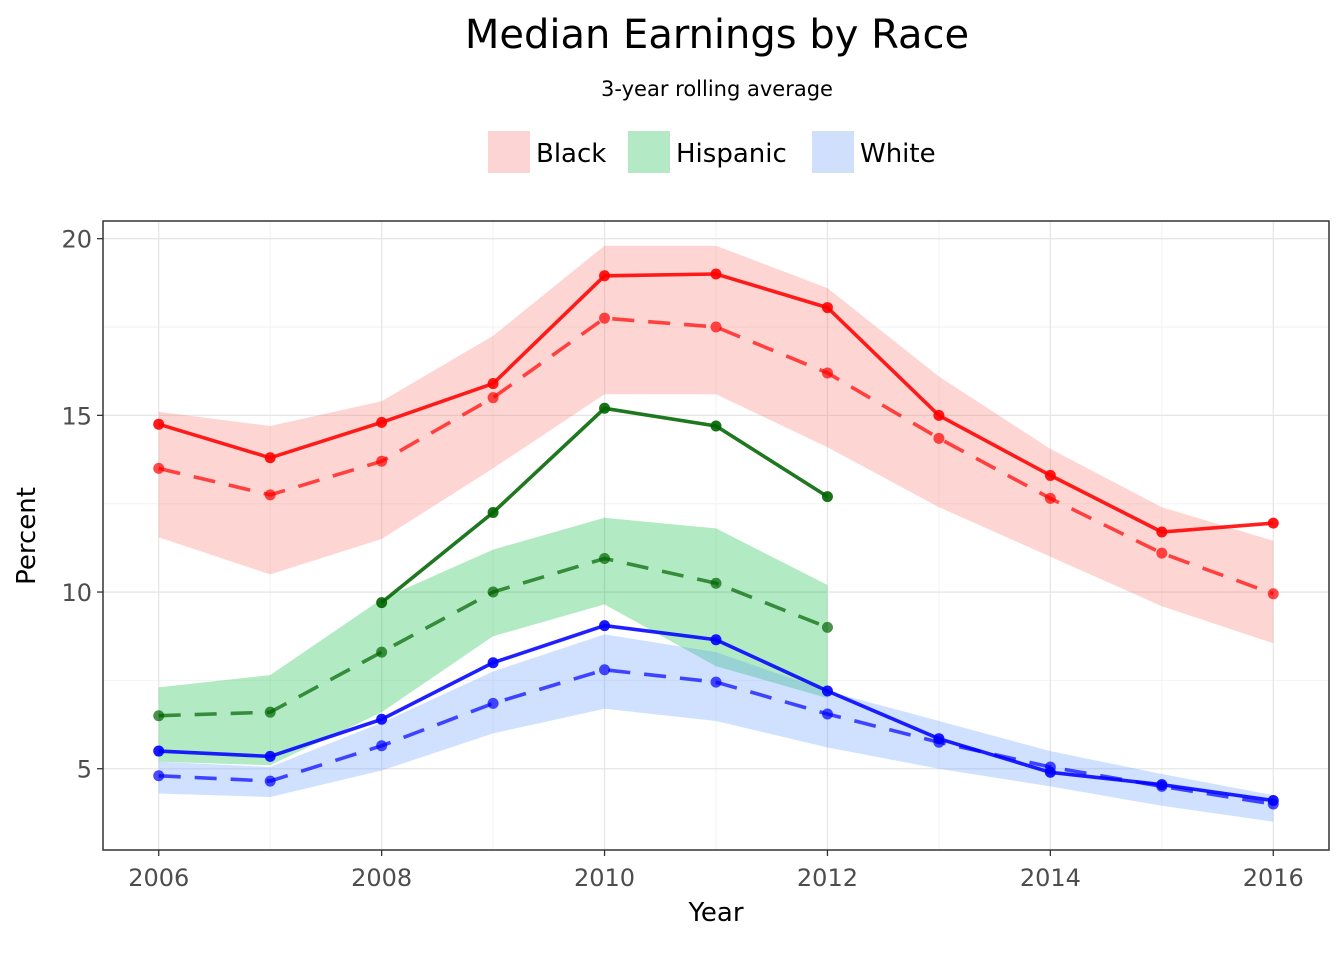 Image resolution: width=1344 pixels, height=960 pixels. I want to click on x-tick-label: 2016, so click(1273, 878).